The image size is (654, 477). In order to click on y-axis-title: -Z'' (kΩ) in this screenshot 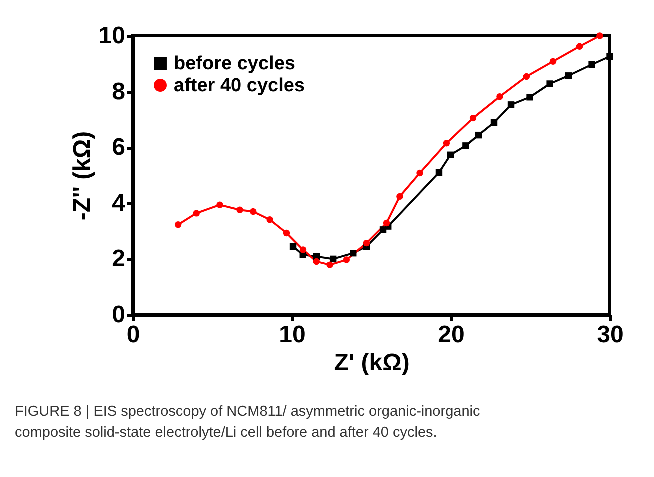, I will do `click(82, 176)`.